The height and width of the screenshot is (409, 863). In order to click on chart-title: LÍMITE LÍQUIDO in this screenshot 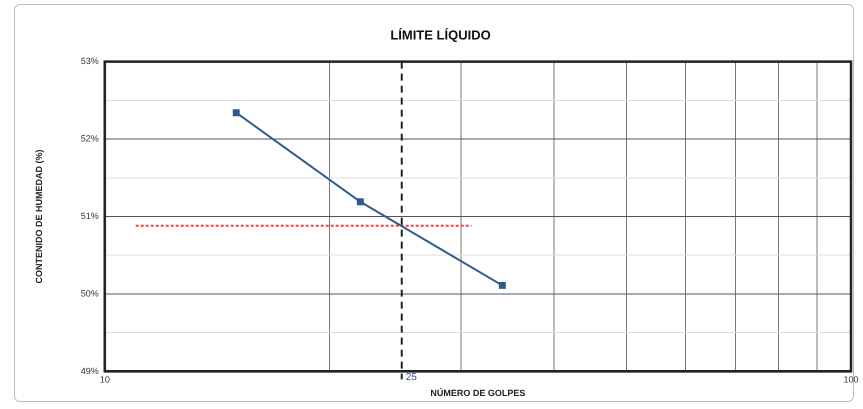, I will do `click(440, 34)`.